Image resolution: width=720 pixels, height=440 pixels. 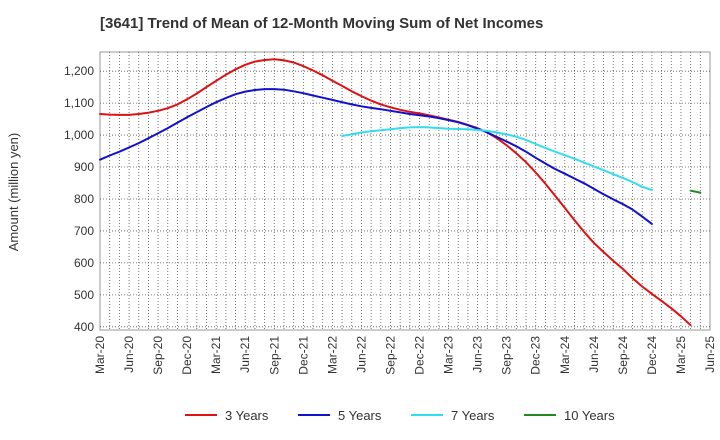 I want to click on x-tick-label: Mar-24, so click(x=565, y=355).